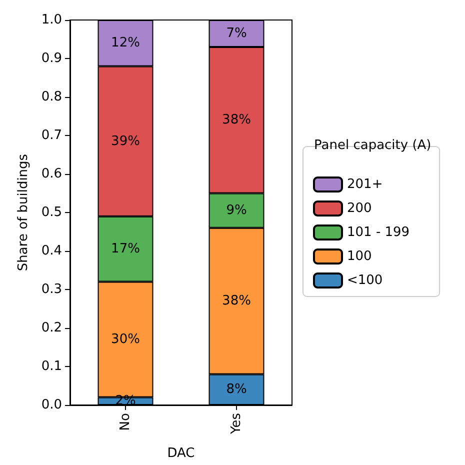 This screenshot has width=465, height=465. Describe the element at coordinates (125, 43) in the screenshot. I see `data-label: 12%` at that location.